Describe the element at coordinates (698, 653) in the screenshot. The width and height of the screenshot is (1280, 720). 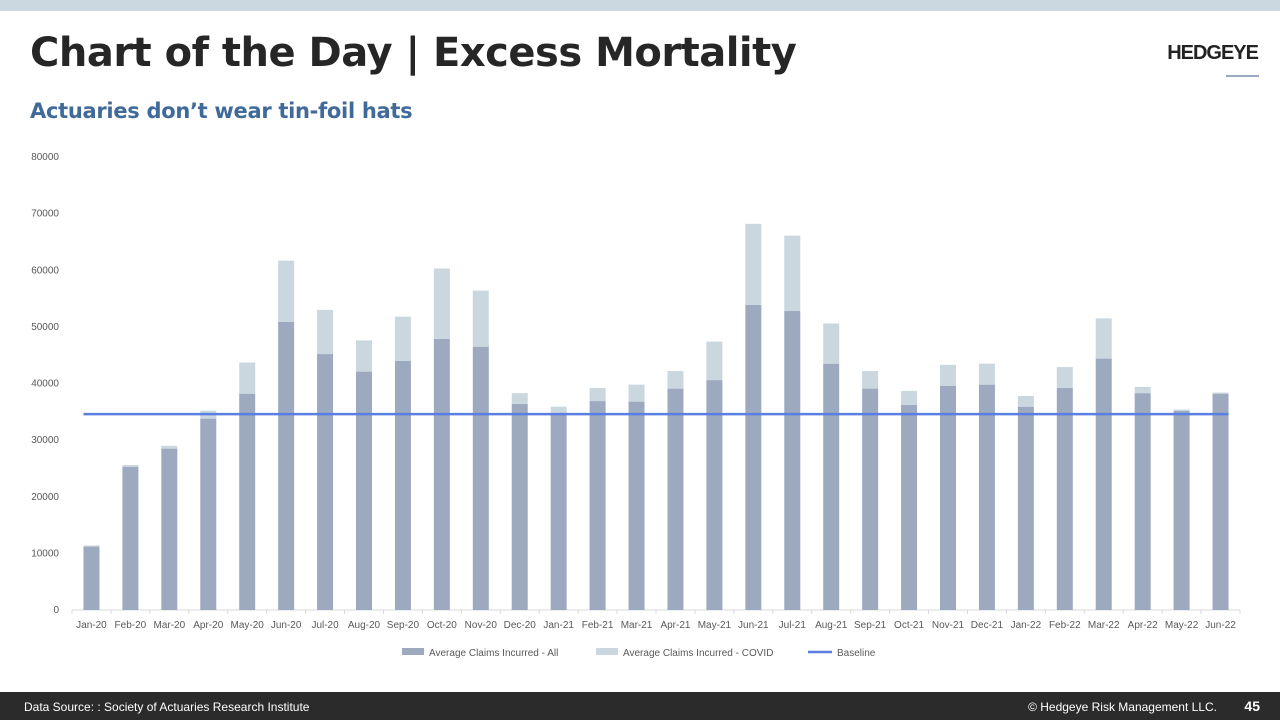
I see `legend-label: Average Claims Incurred - COVID` at that location.